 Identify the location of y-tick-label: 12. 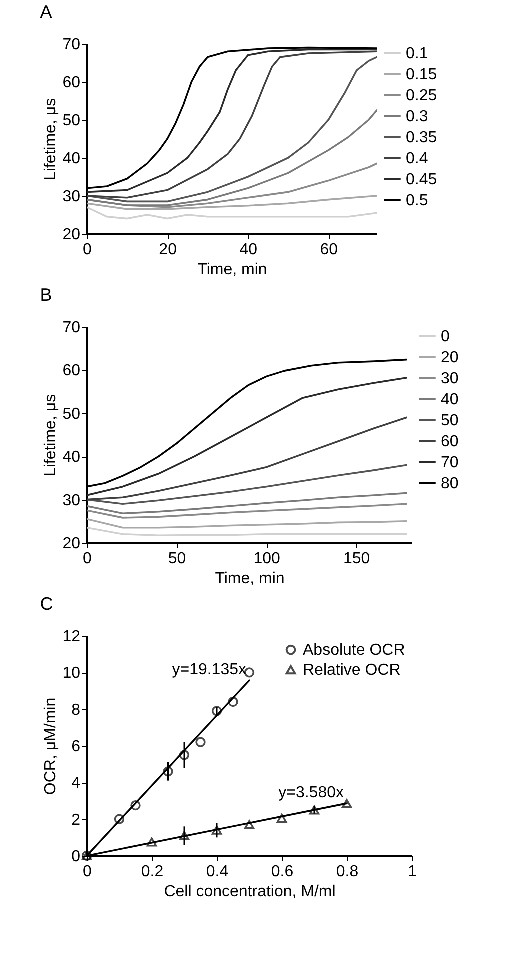
(71, 637).